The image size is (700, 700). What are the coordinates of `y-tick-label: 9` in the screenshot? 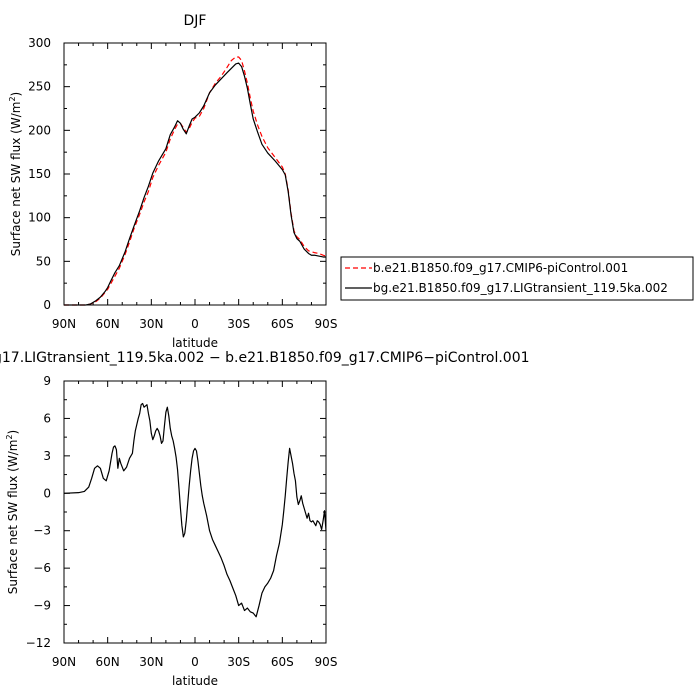 It's located at (47, 381).